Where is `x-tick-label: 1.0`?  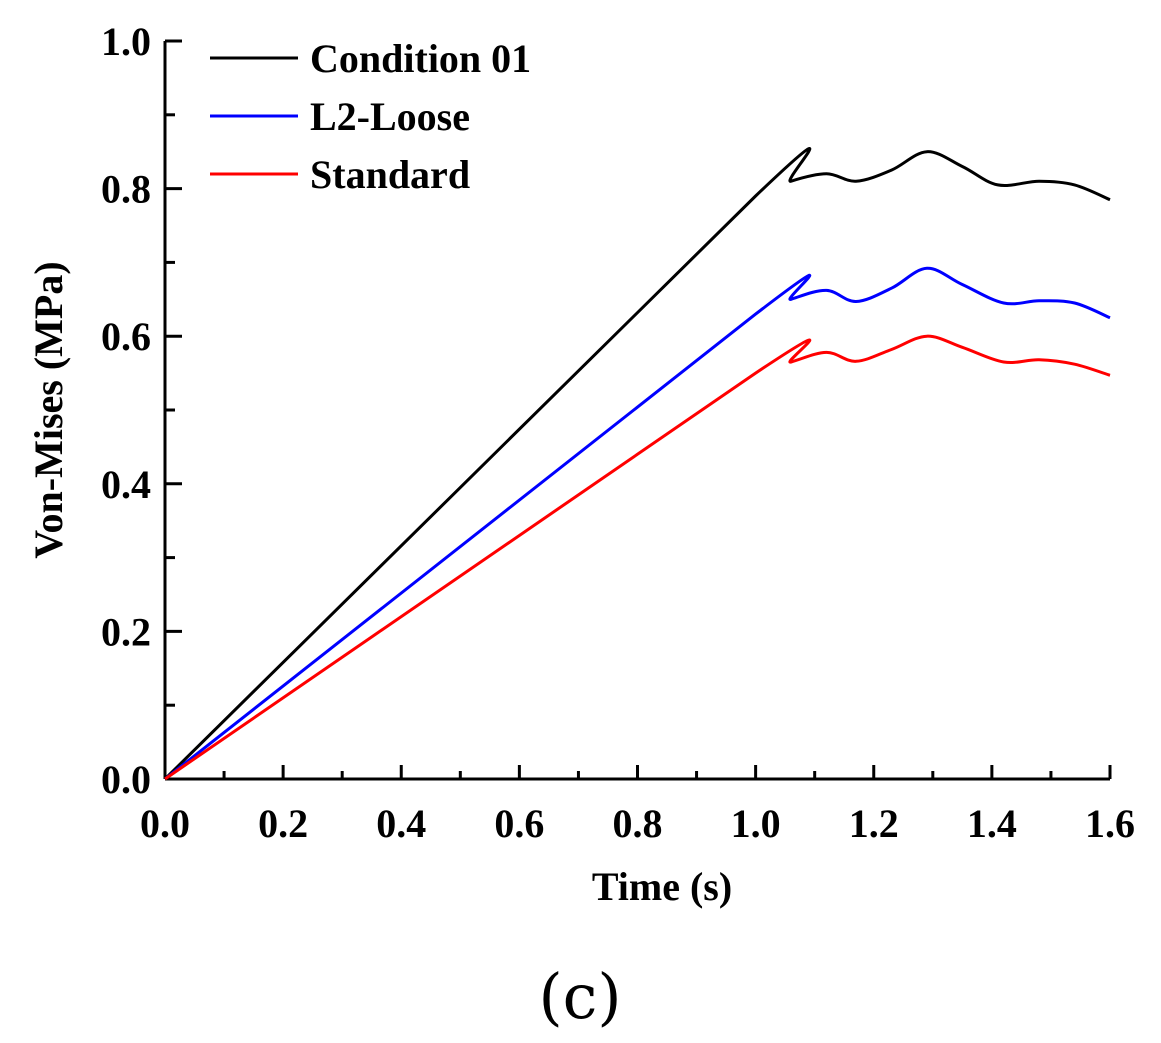
x-tick-label: 1.0 is located at coordinates (756, 823).